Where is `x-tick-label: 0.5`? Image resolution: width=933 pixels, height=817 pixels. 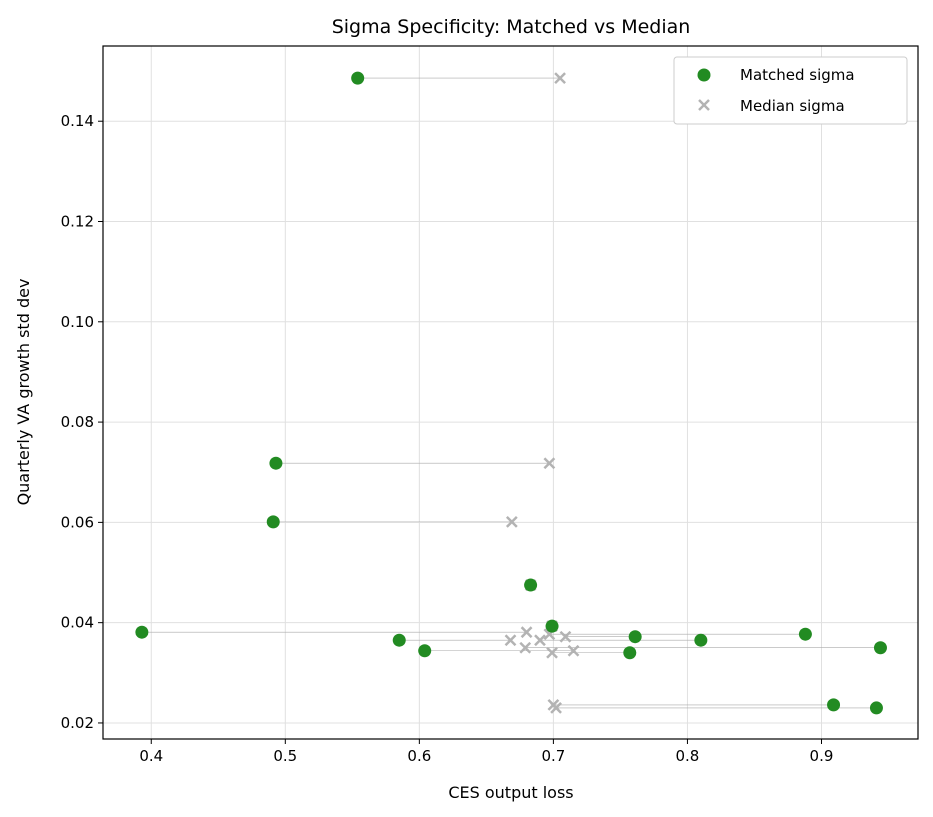 x-tick-label: 0.5 is located at coordinates (285, 756).